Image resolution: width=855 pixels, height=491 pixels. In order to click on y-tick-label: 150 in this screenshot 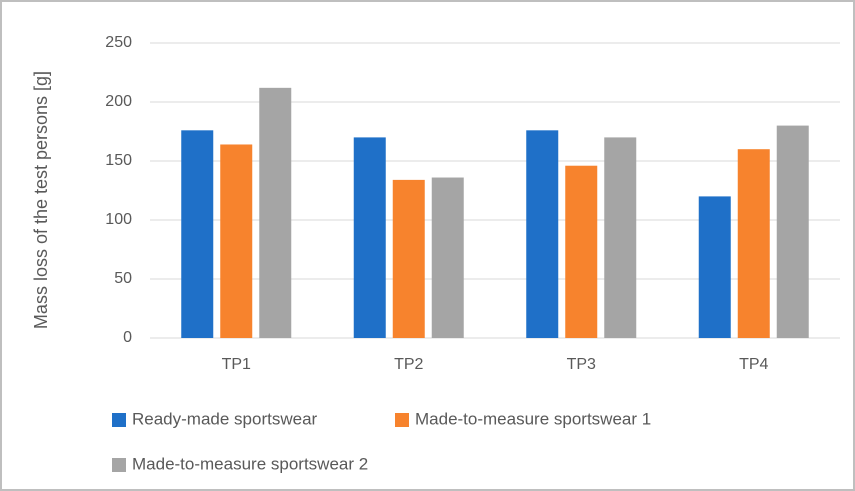, I will do `click(118, 160)`.